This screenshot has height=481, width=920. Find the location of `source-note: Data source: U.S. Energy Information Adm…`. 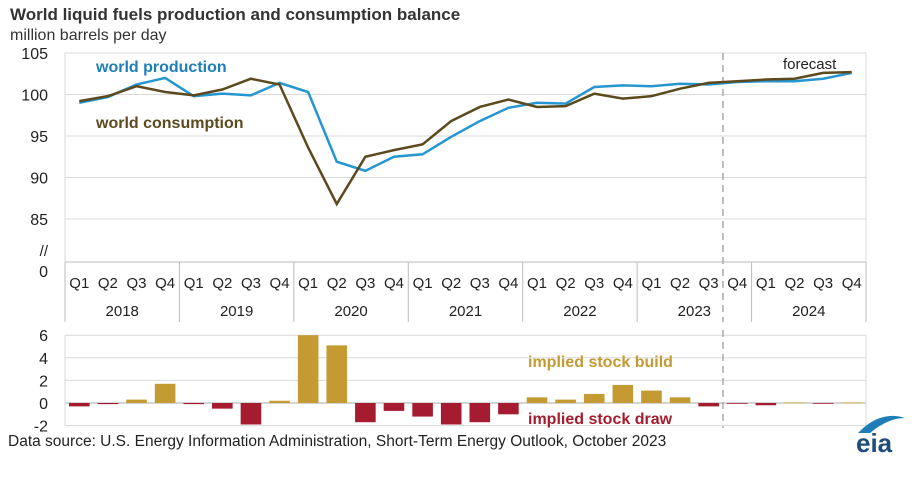

source-note: Data source: U.S. Energy Information Adm… is located at coordinates (337, 441).